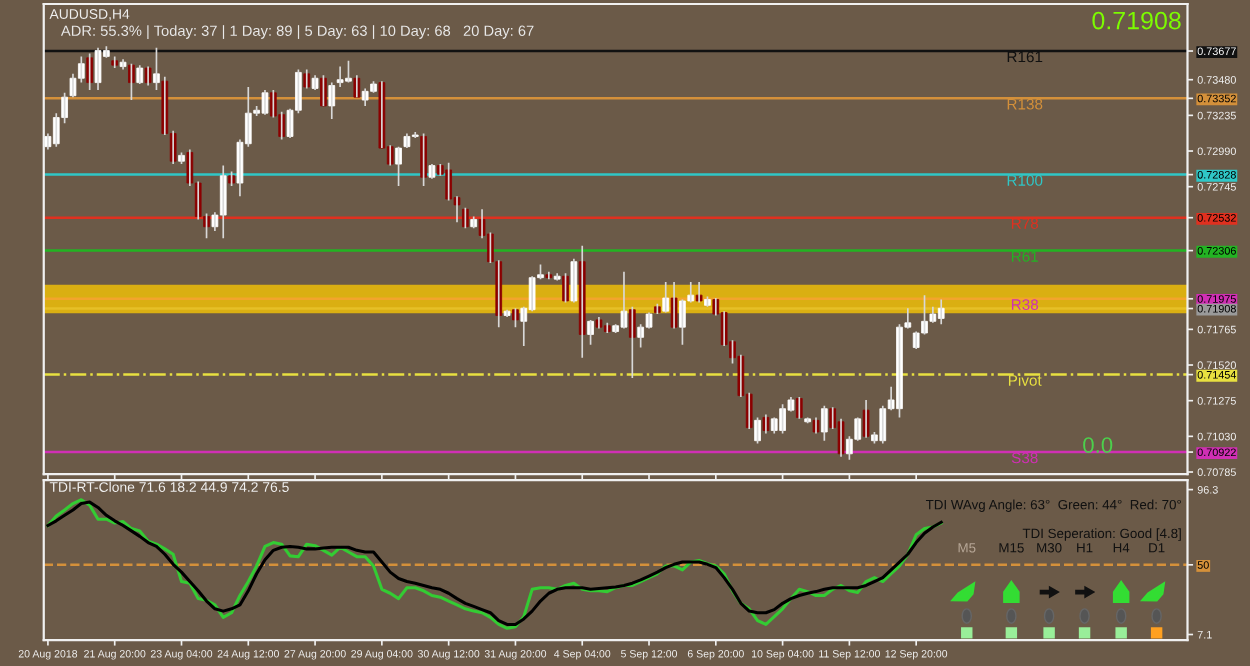  What do you see at coordinates (1136, 20) in the screenshot?
I see `annotation: 0.71908` at bounding box center [1136, 20].